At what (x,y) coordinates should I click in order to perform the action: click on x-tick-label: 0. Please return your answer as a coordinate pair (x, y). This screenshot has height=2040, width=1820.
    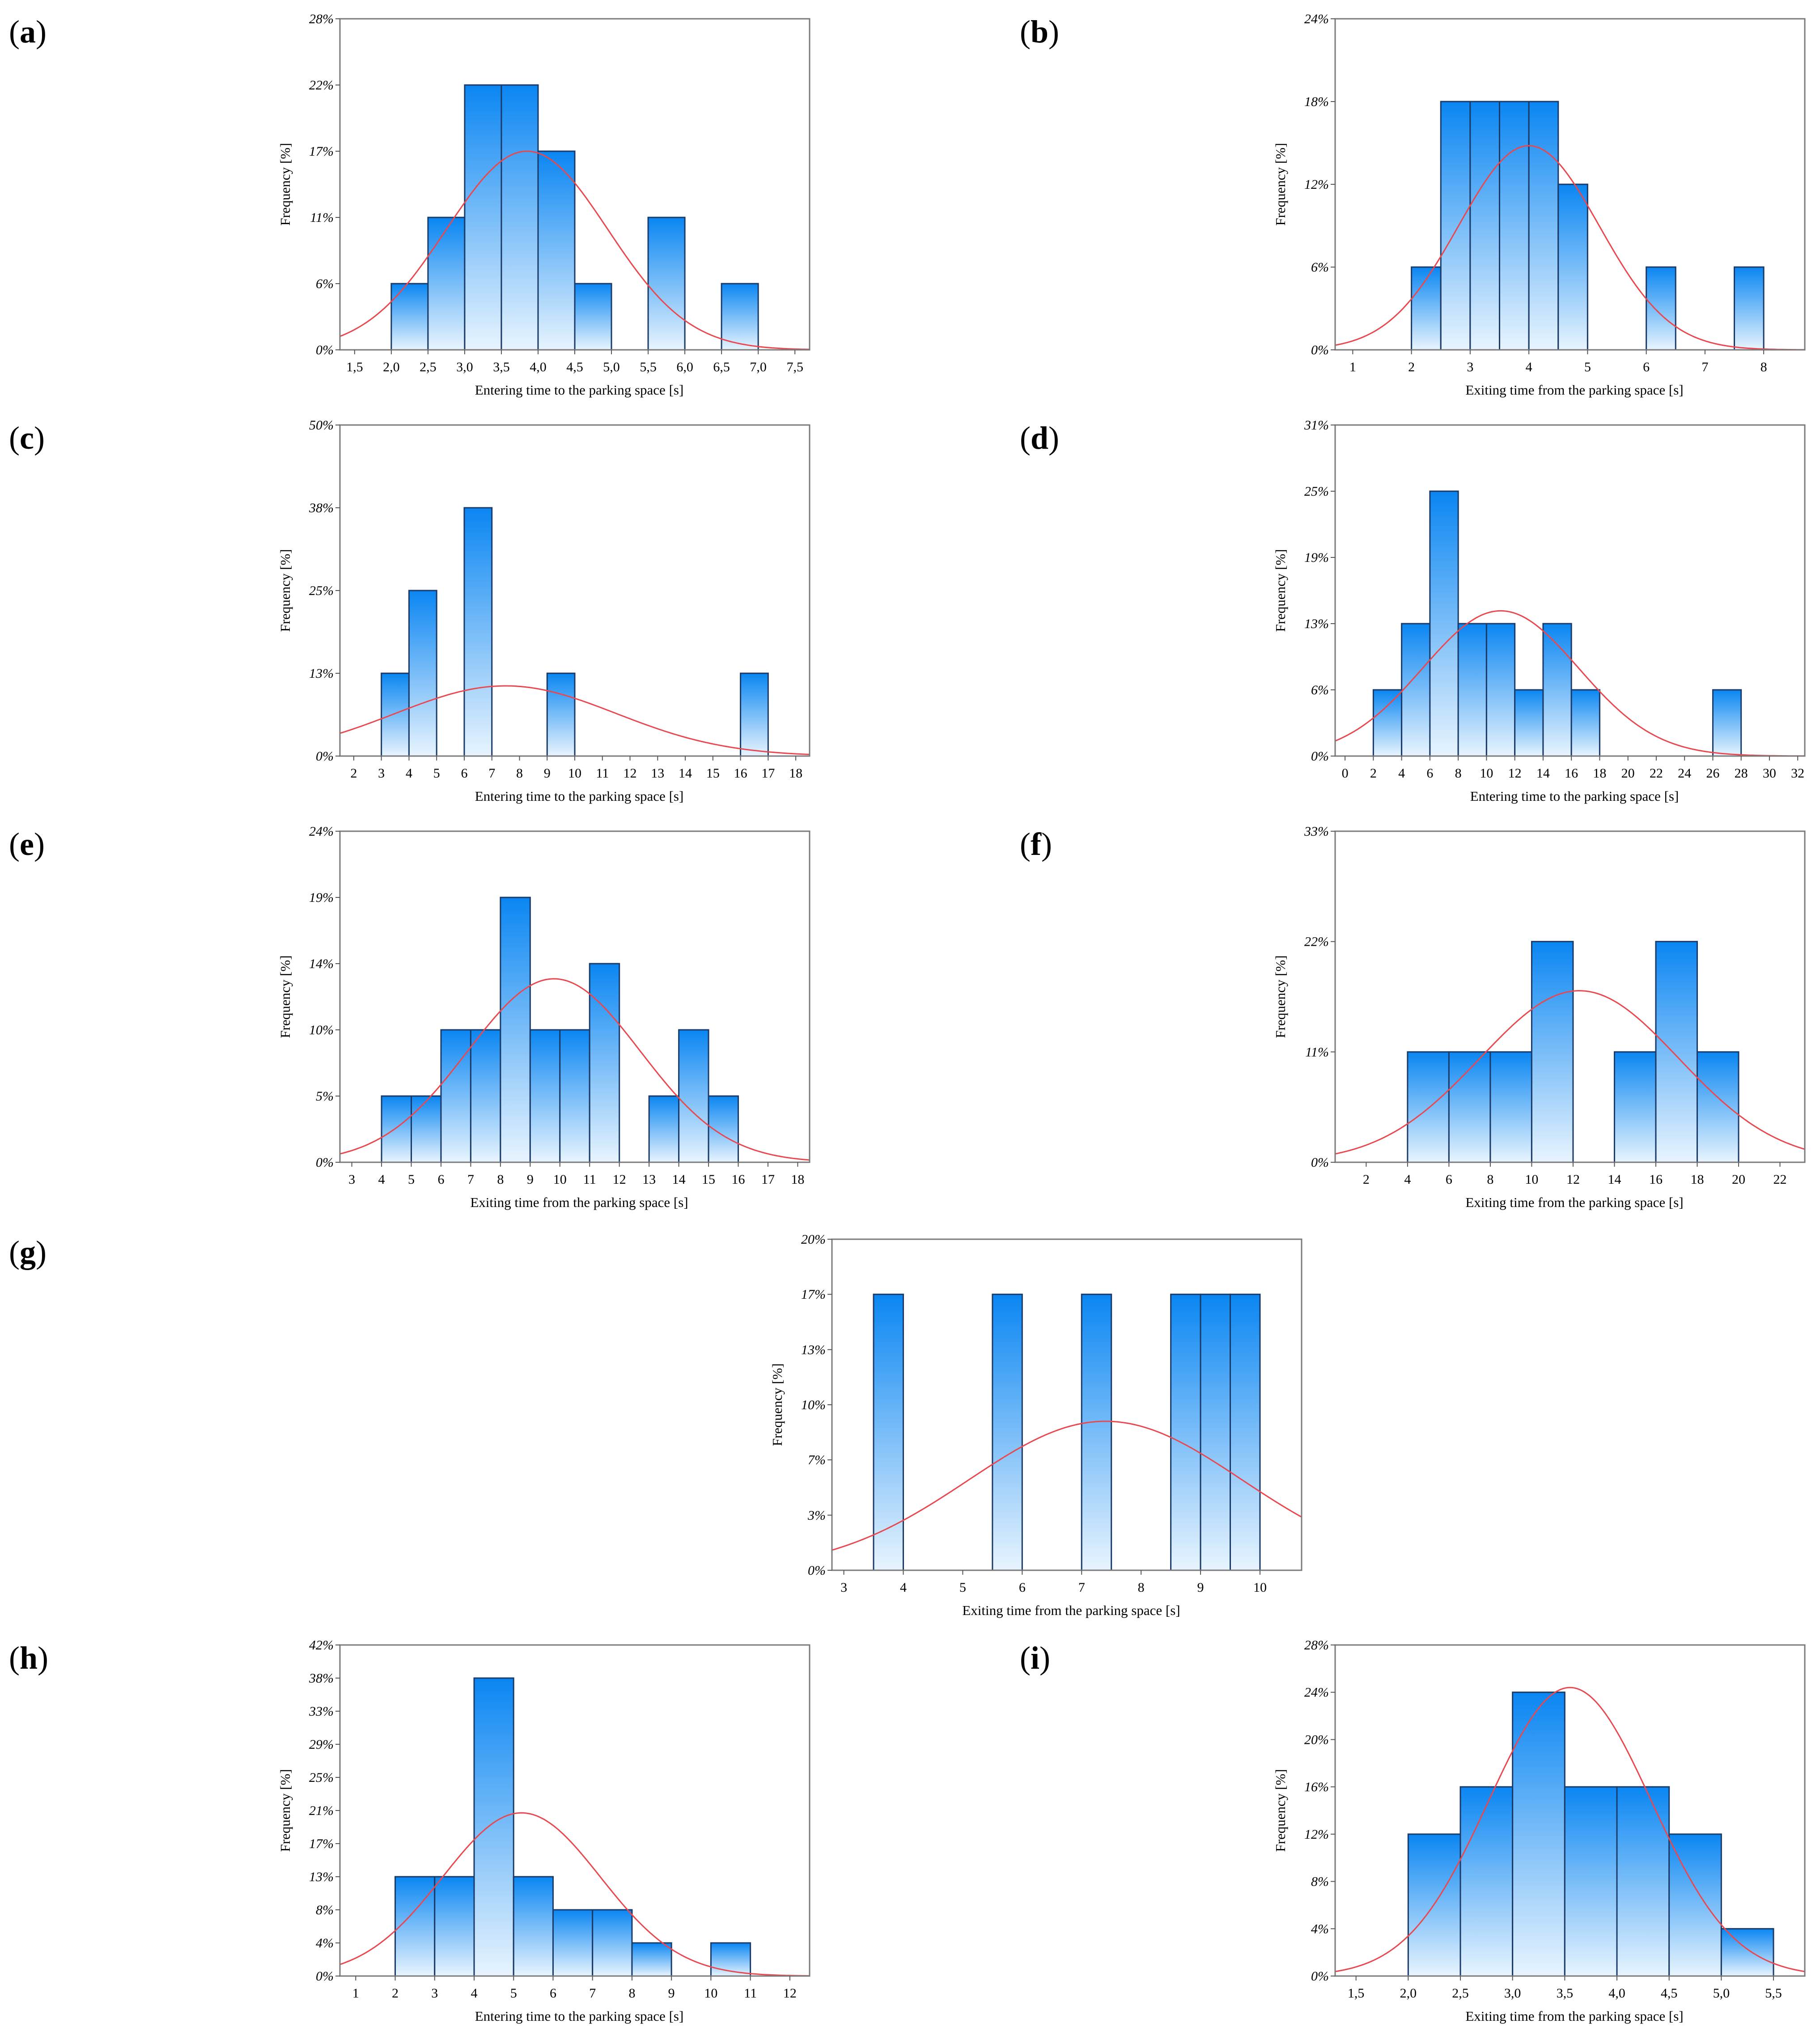
    Looking at the image, I should click on (1345, 773).